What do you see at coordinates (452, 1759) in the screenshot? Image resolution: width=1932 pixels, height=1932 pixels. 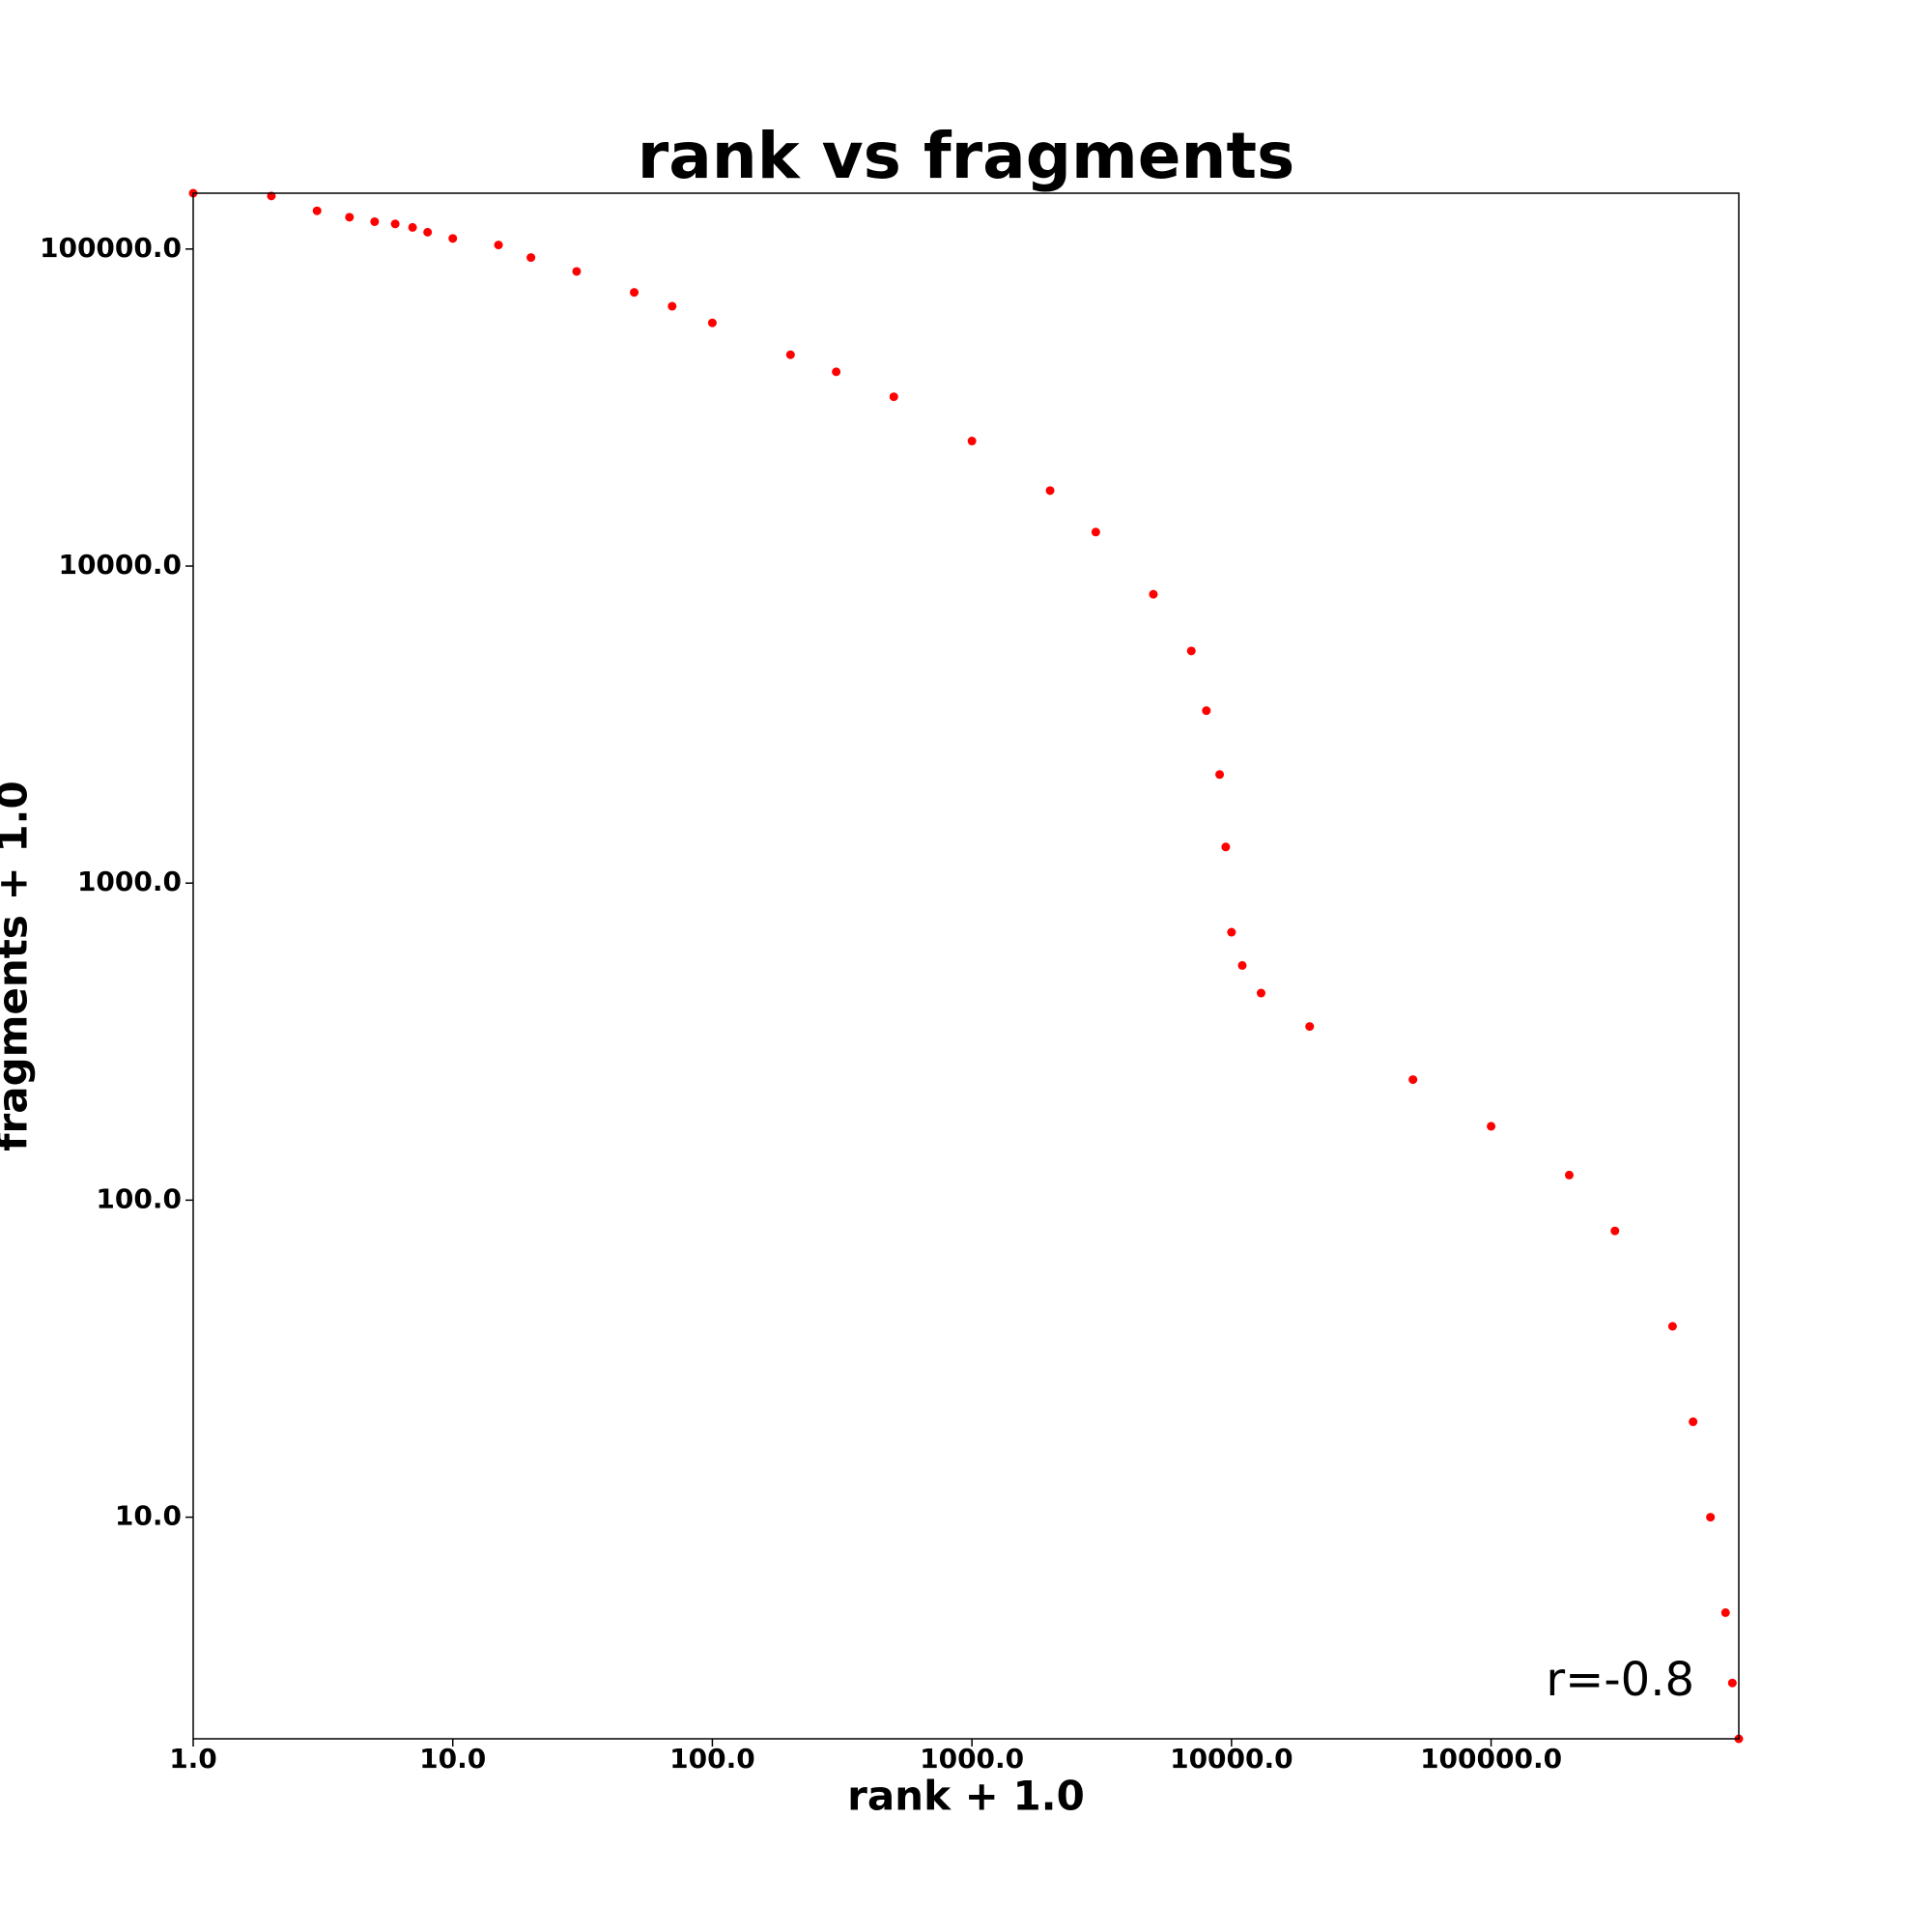 I see `x-tick-label: 10.0` at bounding box center [452, 1759].